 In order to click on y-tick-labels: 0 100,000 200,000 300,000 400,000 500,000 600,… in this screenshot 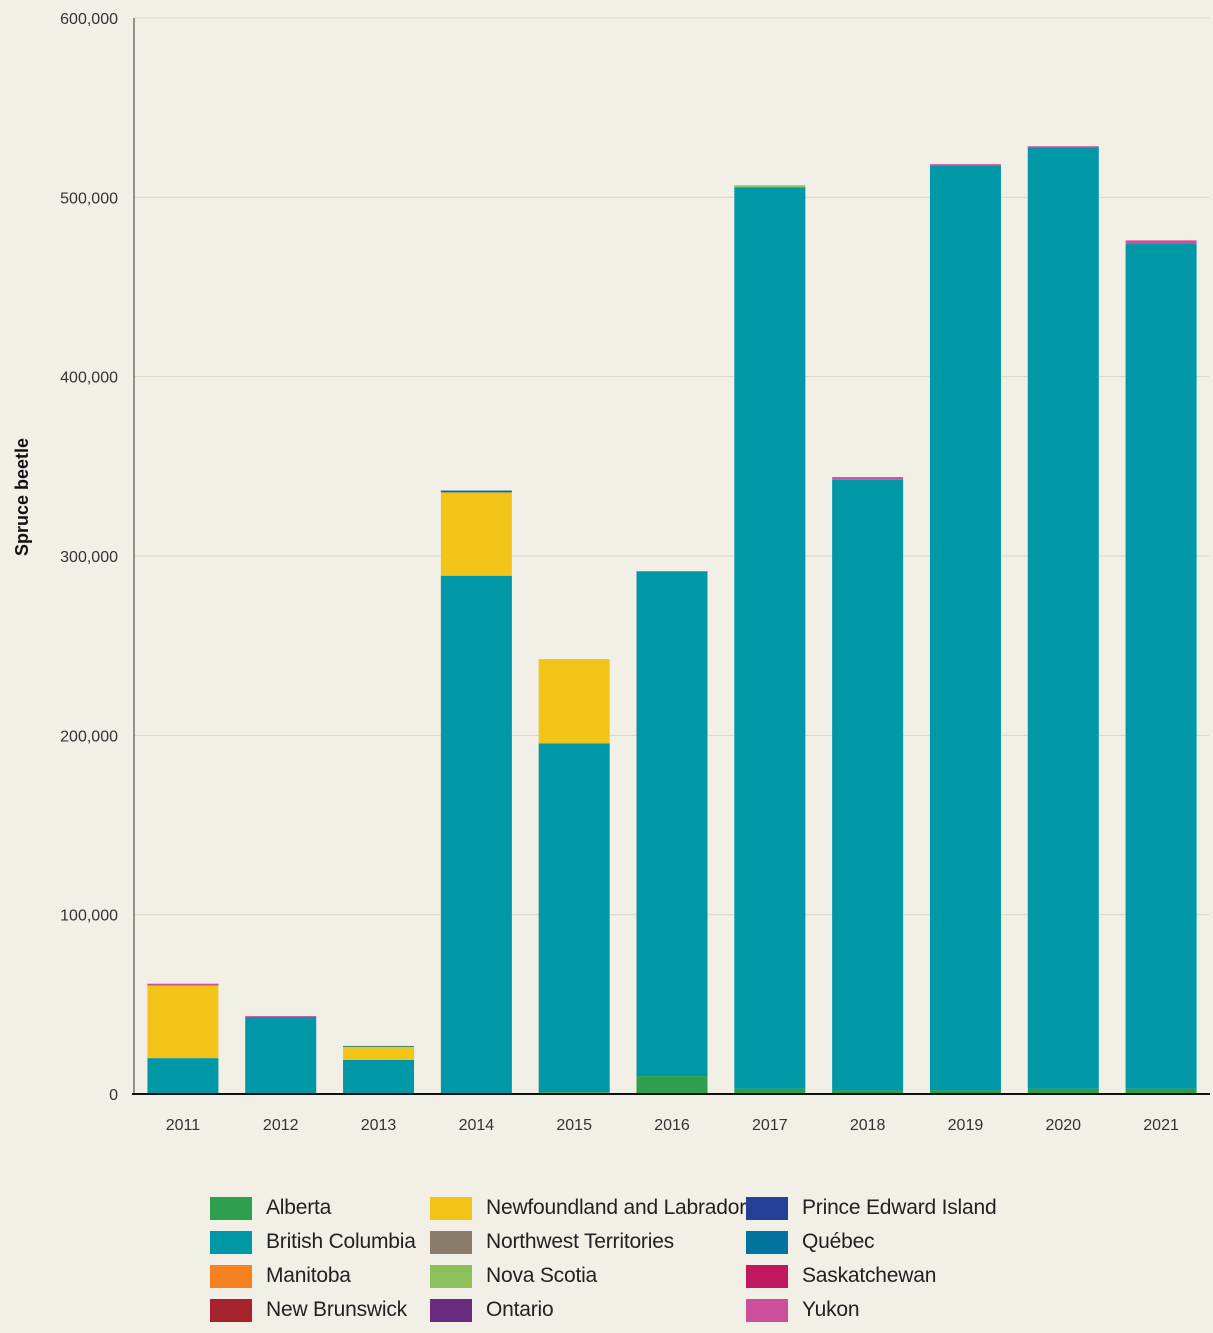, I will do `click(89, 557)`.